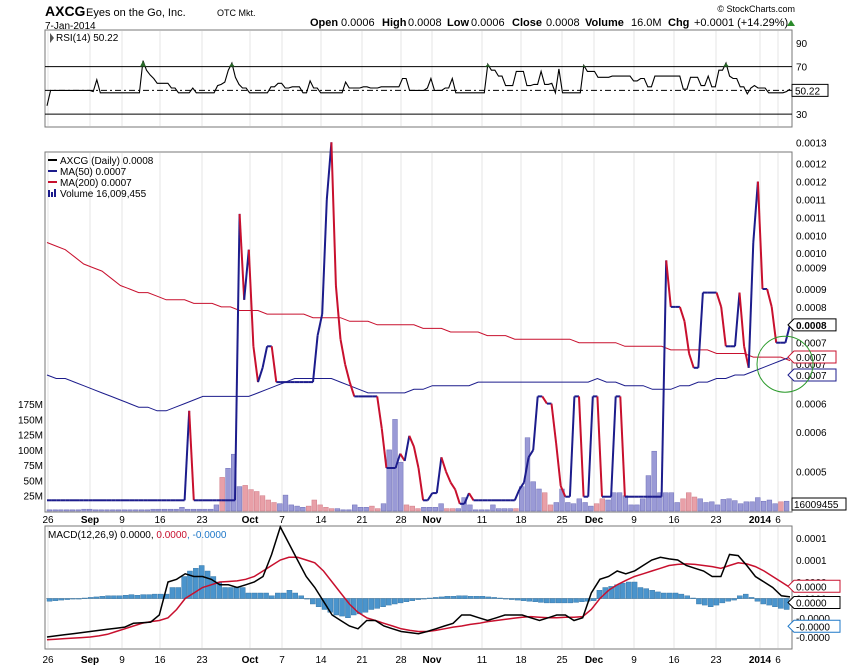 This screenshot has width=850, height=668. Describe the element at coordinates (811, 308) in the screenshot. I see `price-ytick-9: 0.0008` at that location.